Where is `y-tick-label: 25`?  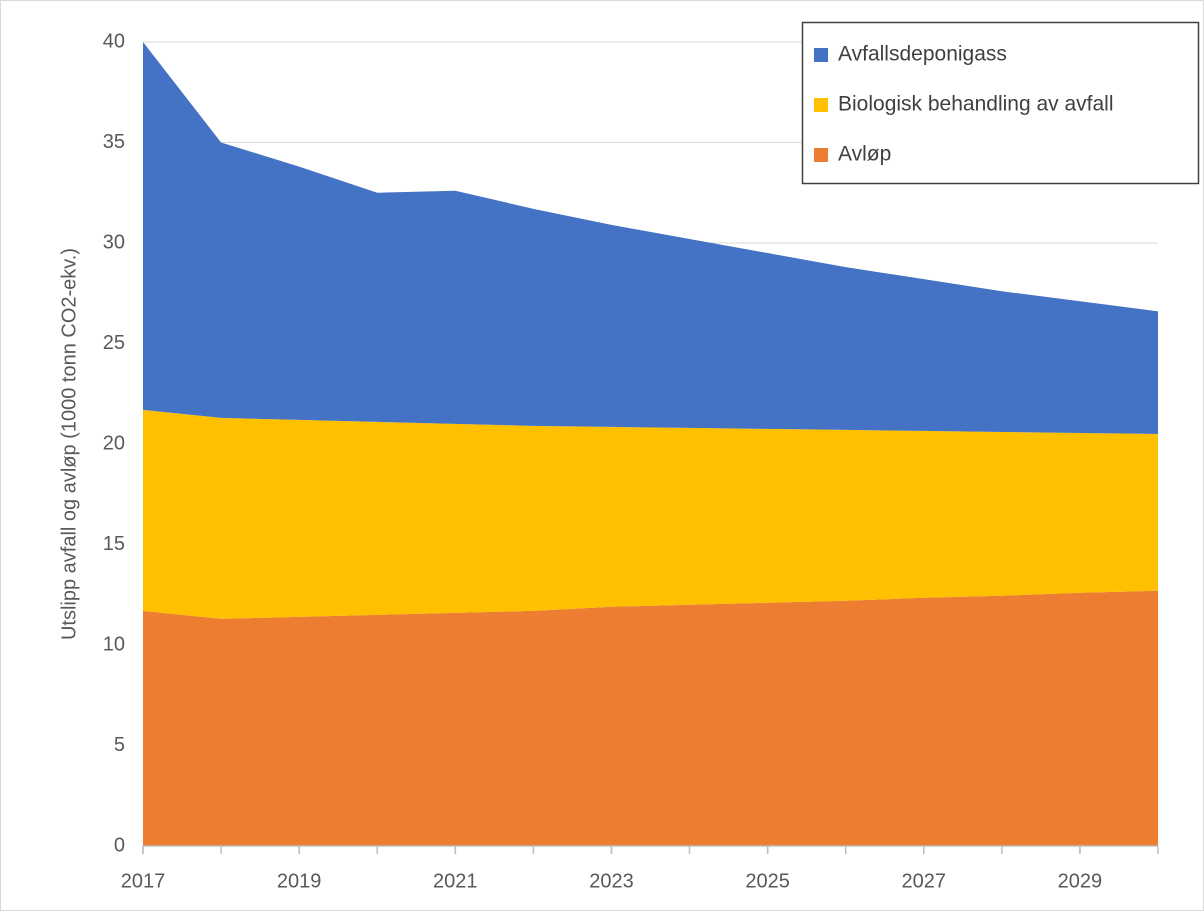 y-tick-label: 25 is located at coordinates (114, 343).